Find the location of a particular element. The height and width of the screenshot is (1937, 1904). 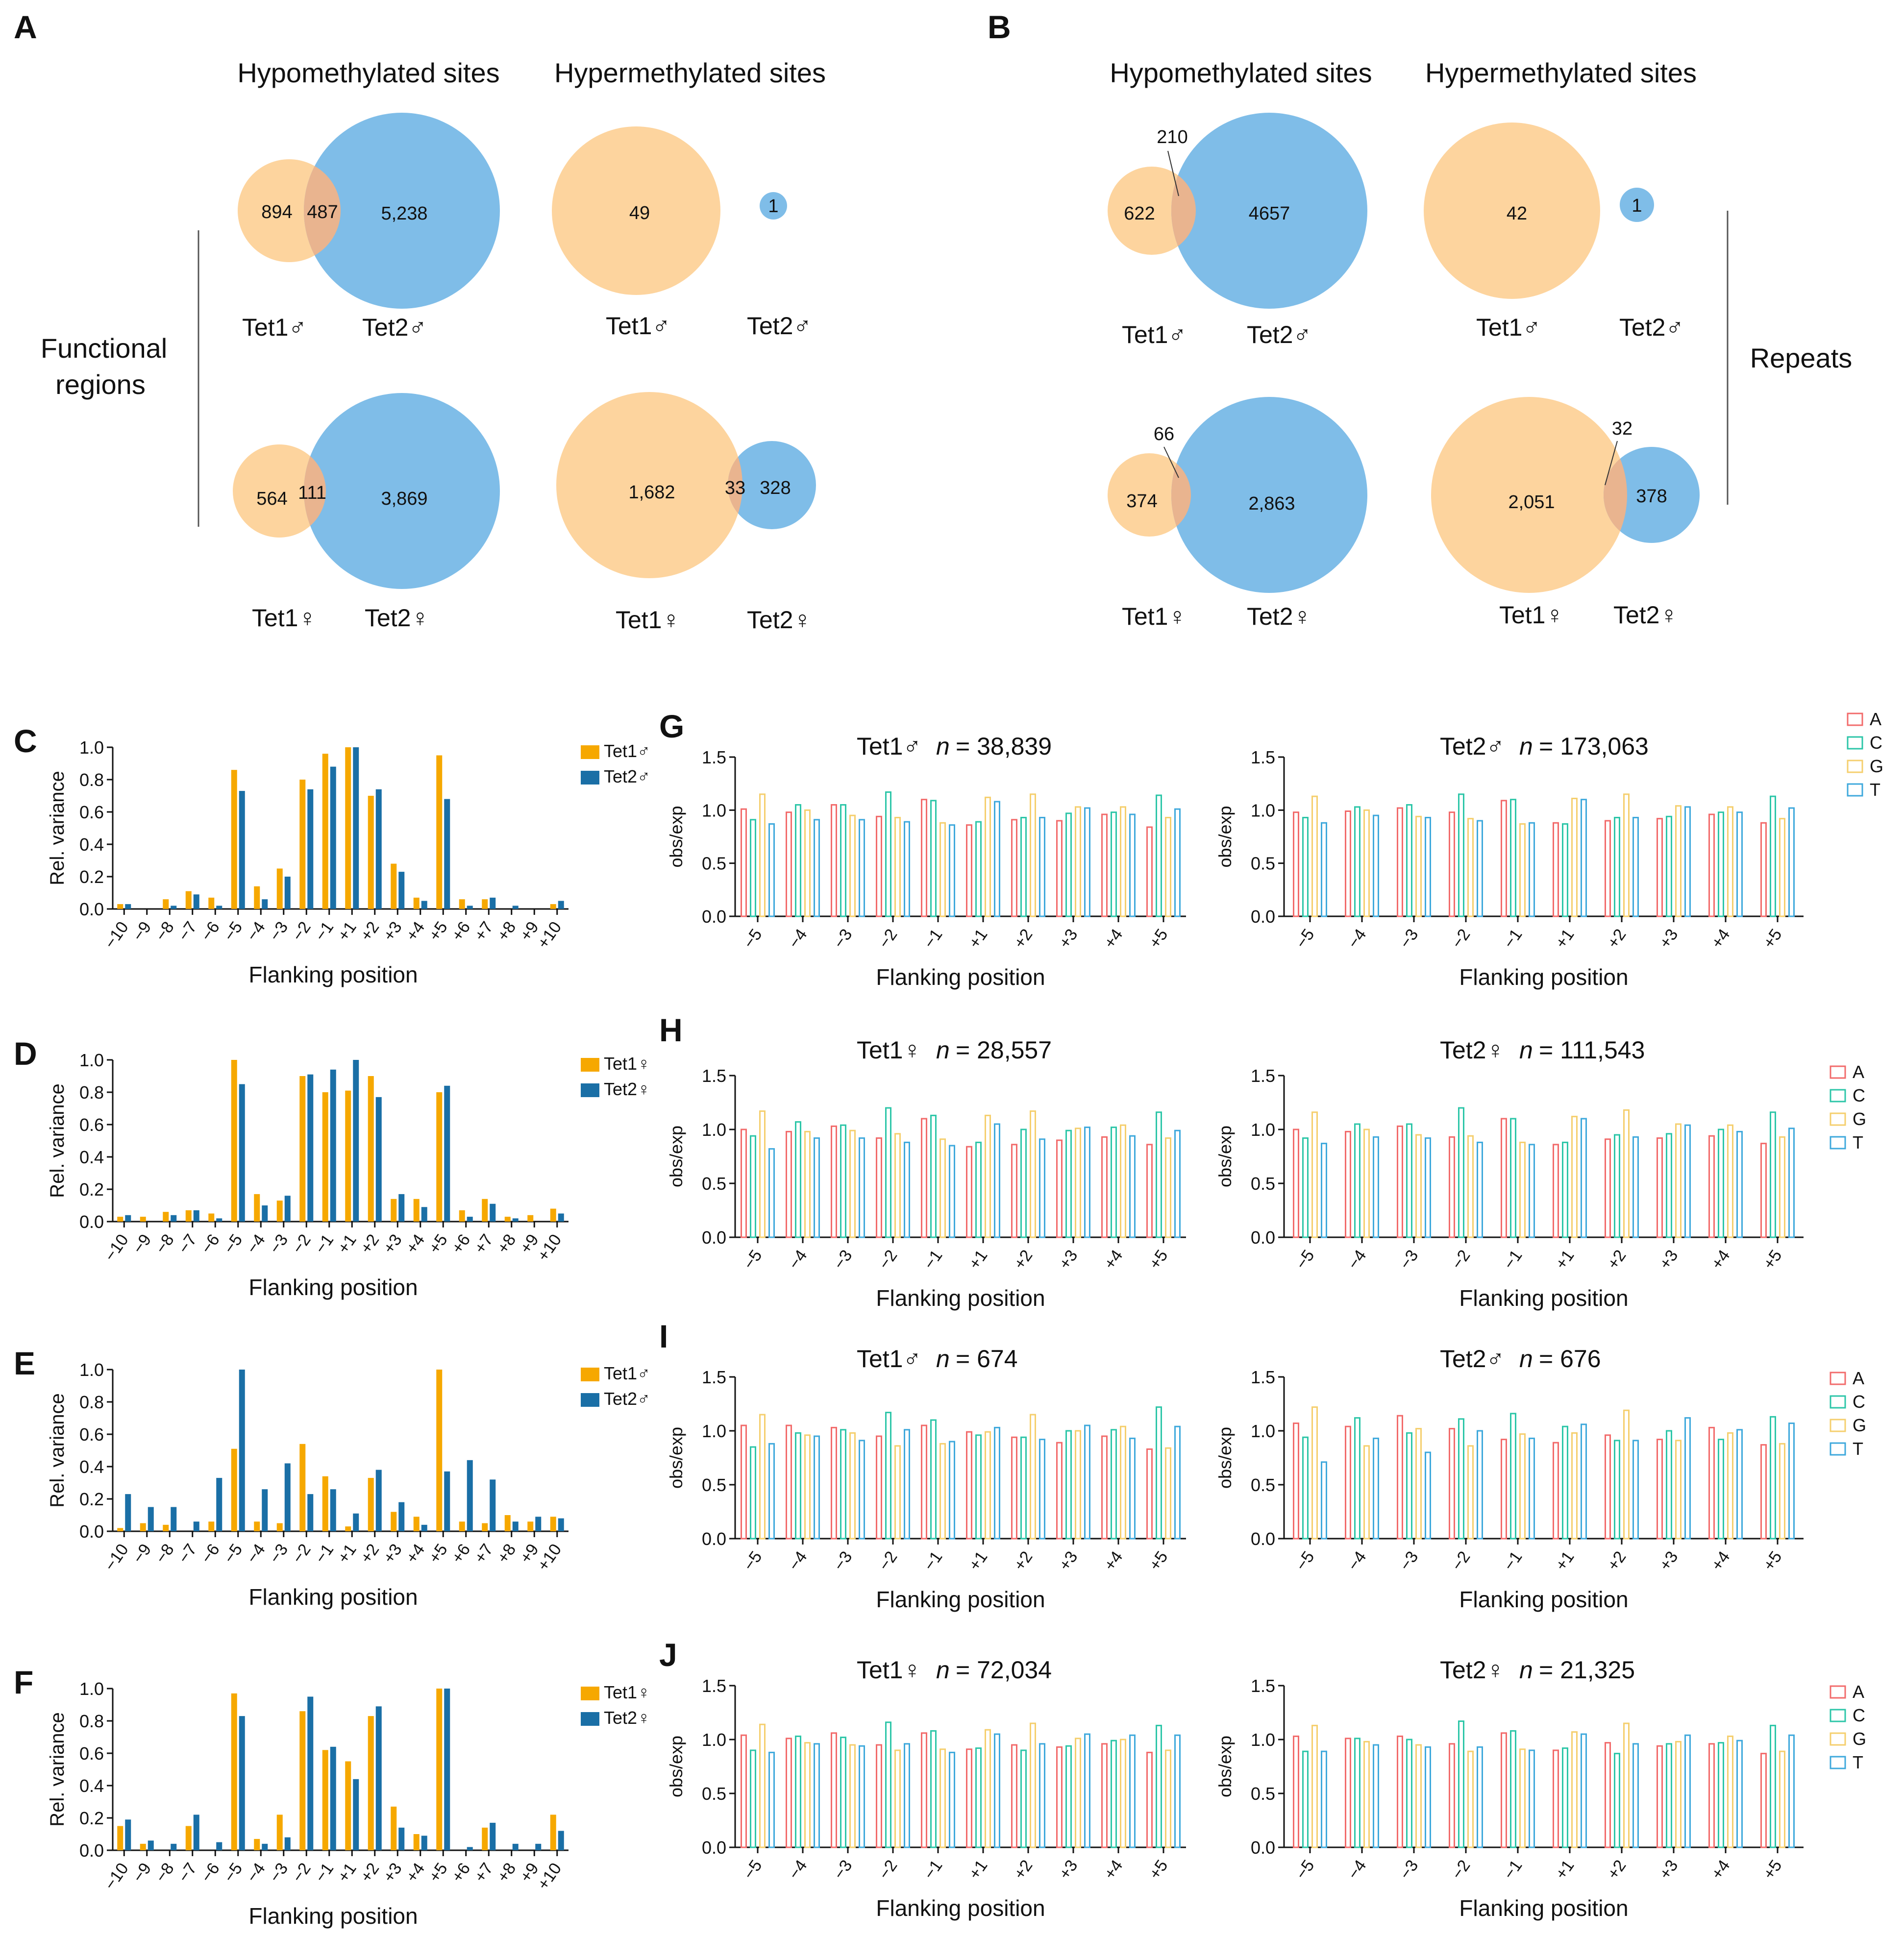

venn-count: 374 is located at coordinates (1141, 501).